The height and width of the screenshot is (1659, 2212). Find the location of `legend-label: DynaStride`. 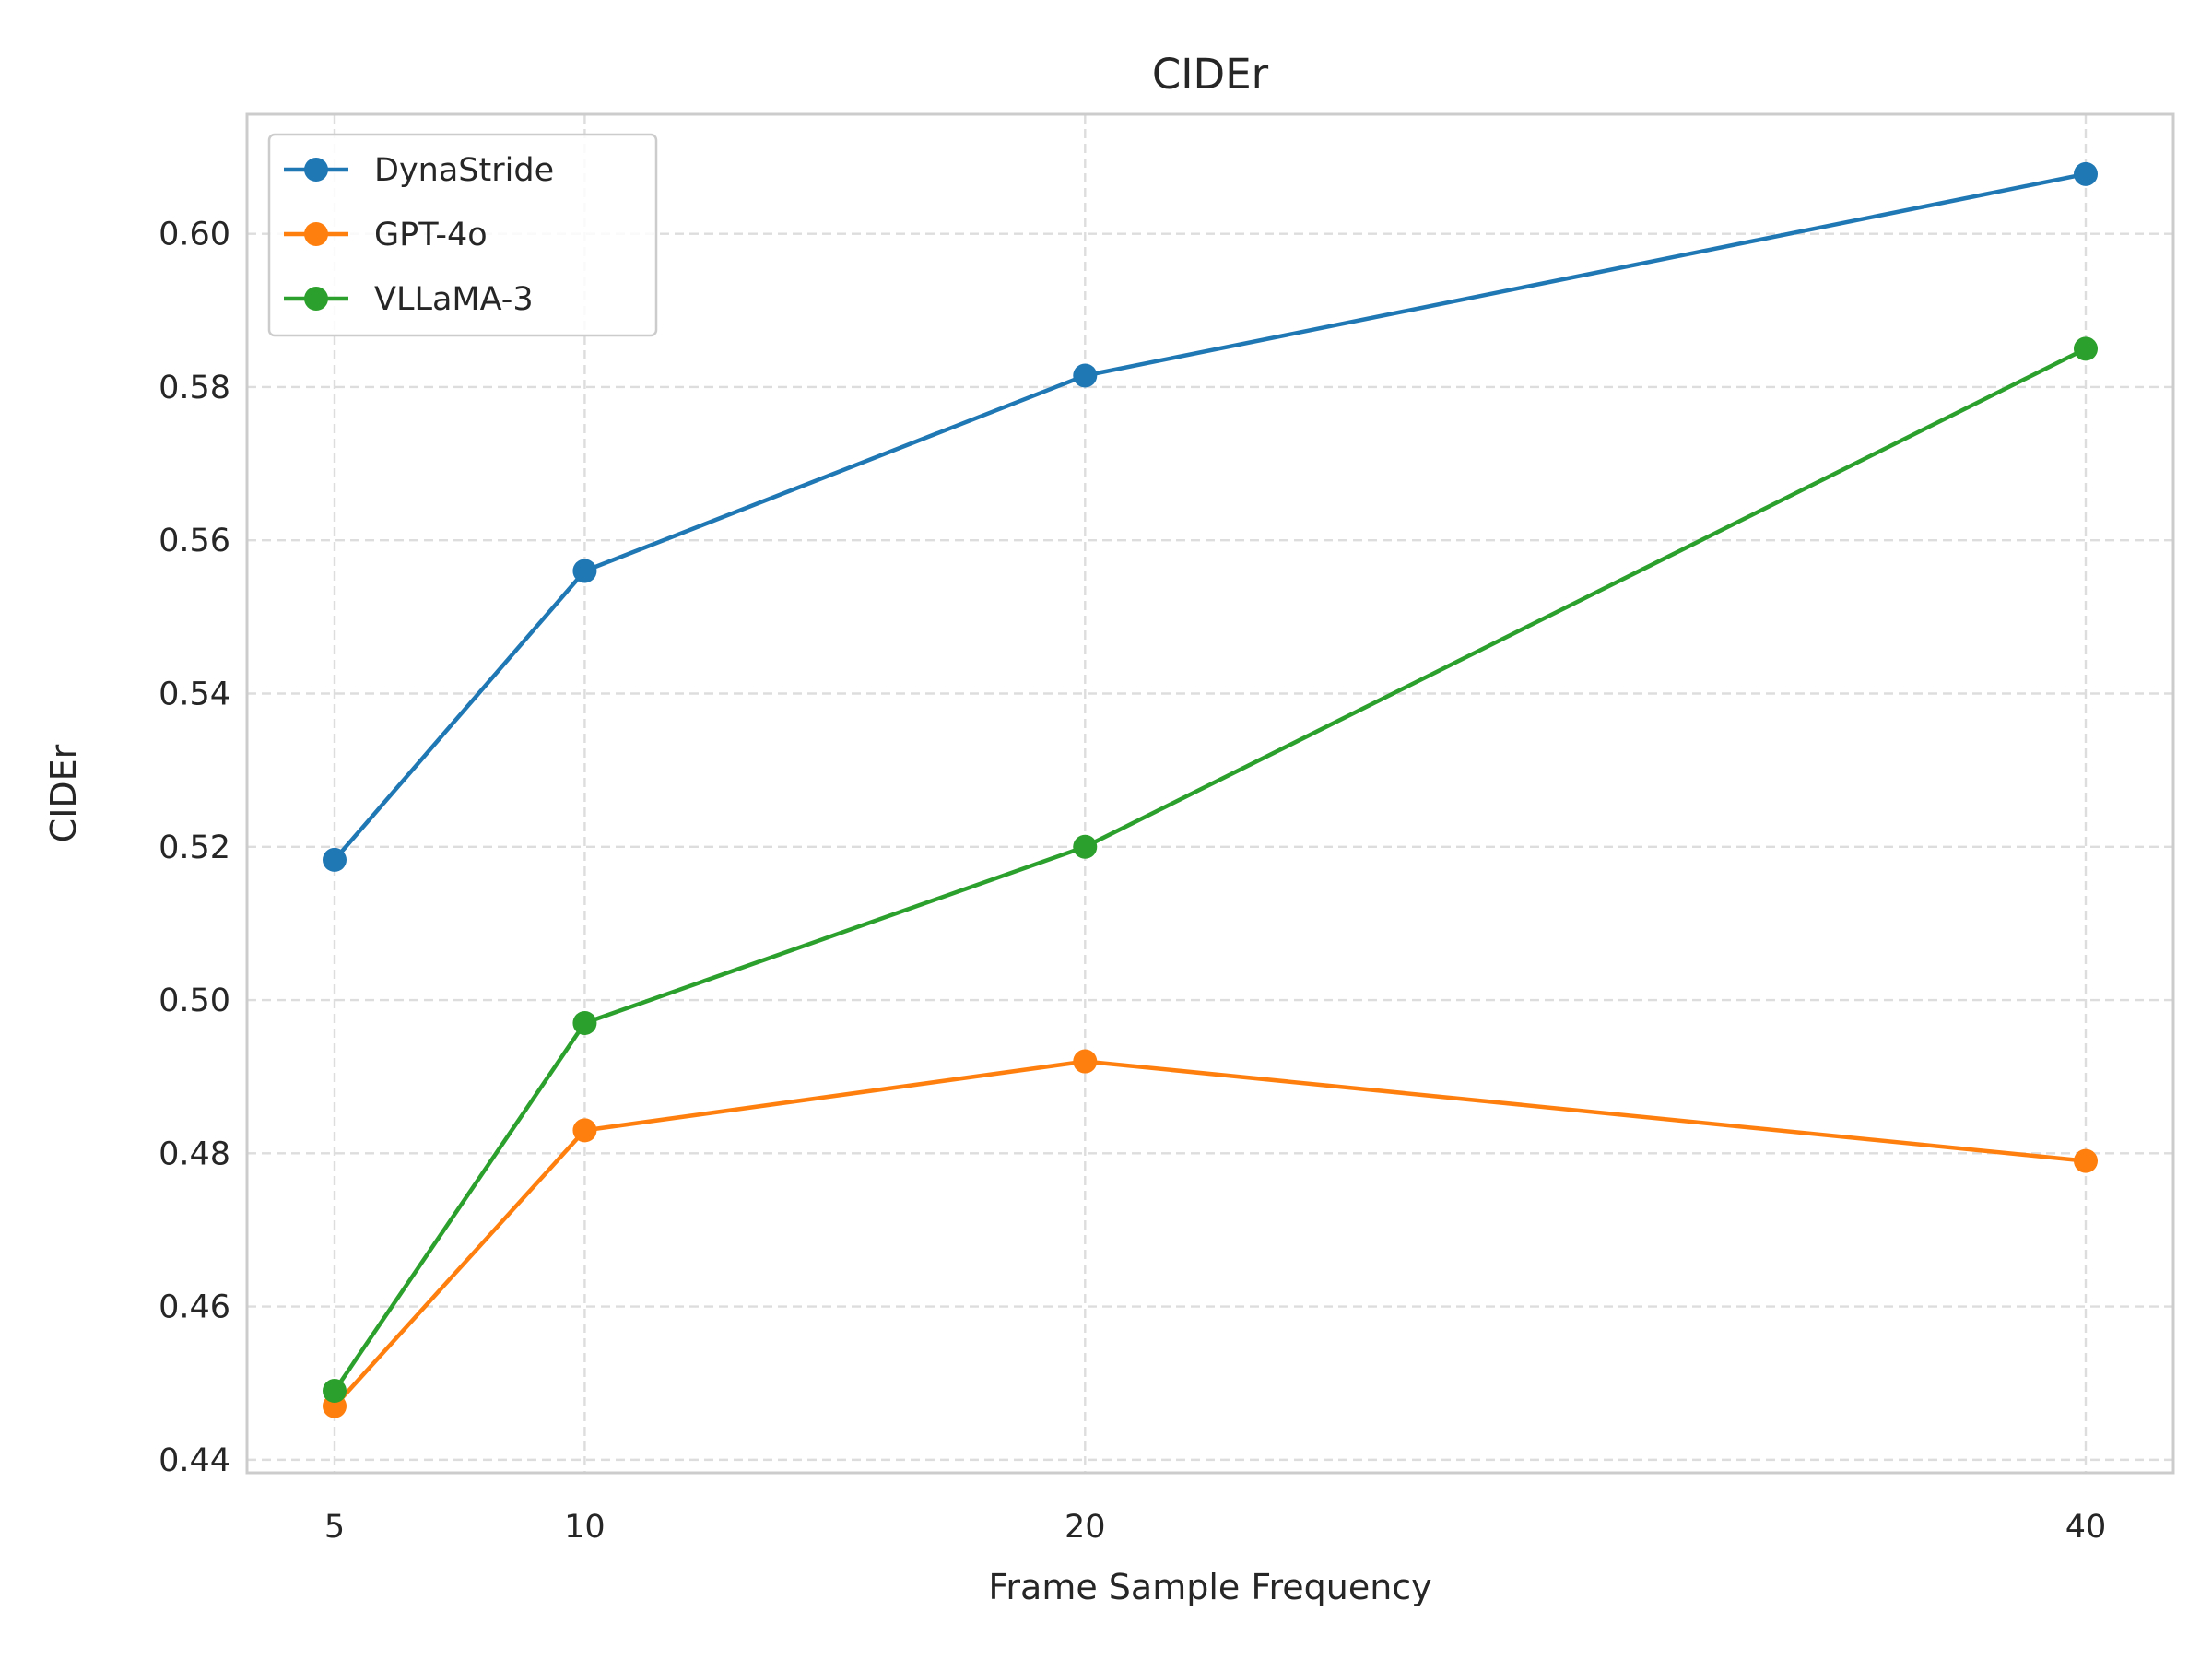

legend-label: DynaStride is located at coordinates (464, 170).